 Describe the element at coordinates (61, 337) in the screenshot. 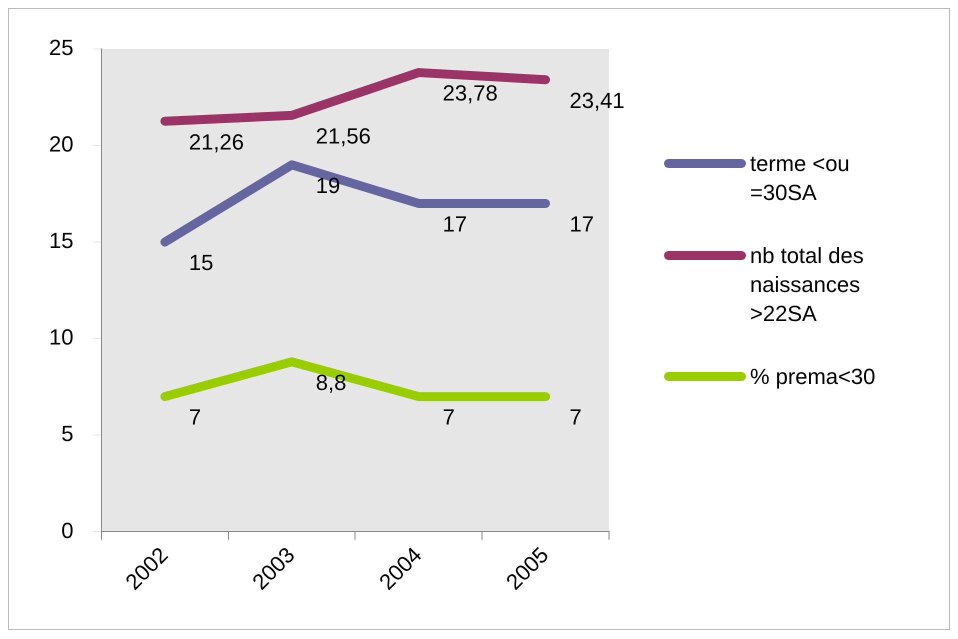

I see `y-tick-label: 10` at that location.